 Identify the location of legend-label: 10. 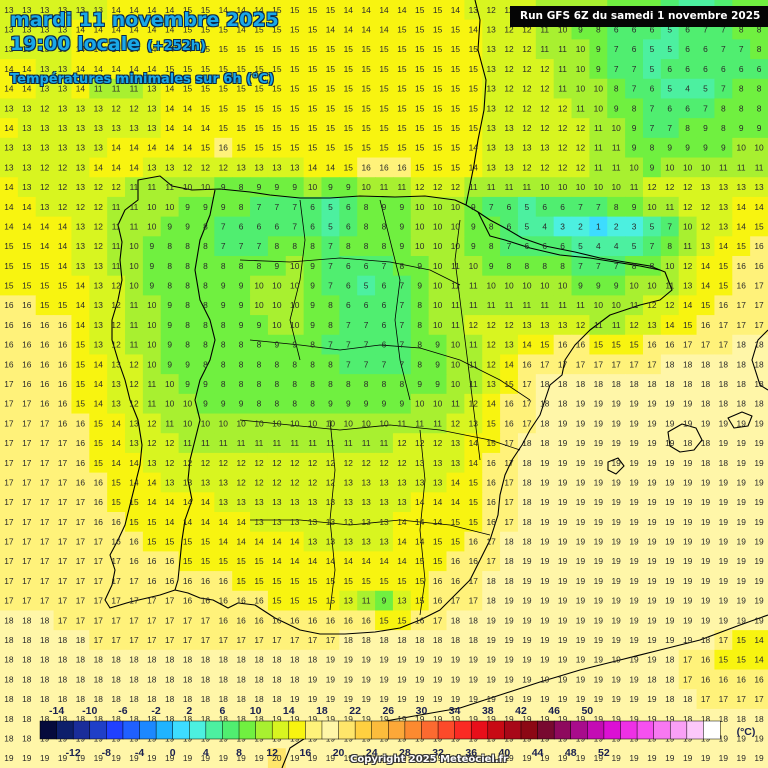
(256, 711).